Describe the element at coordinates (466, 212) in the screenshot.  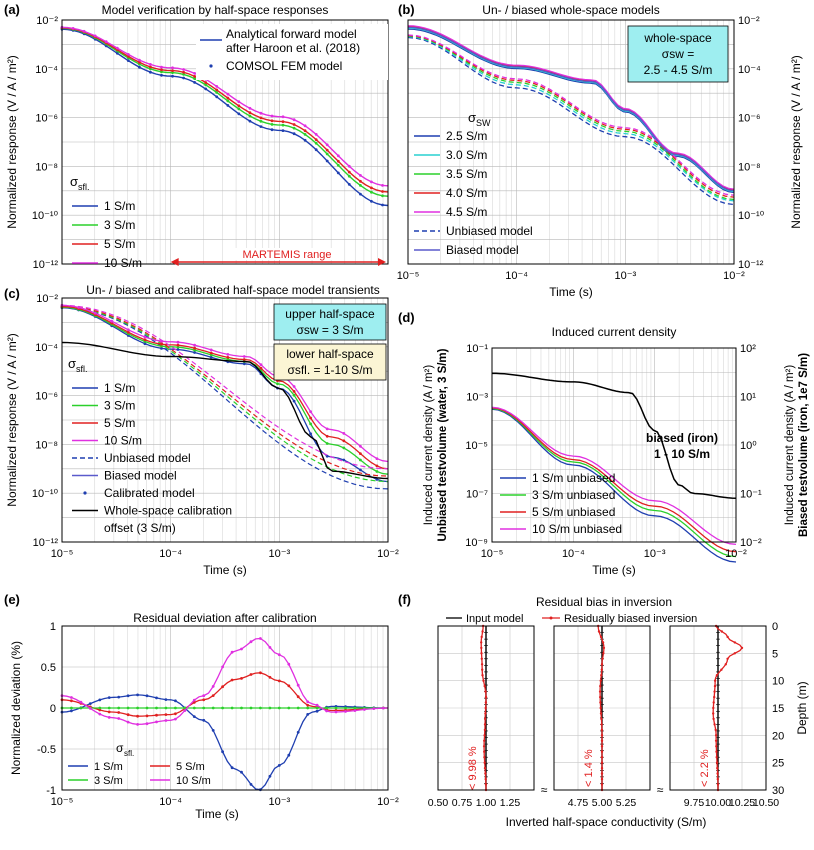
I see `panel-b-legend-label: 4.5 S/m` at that location.